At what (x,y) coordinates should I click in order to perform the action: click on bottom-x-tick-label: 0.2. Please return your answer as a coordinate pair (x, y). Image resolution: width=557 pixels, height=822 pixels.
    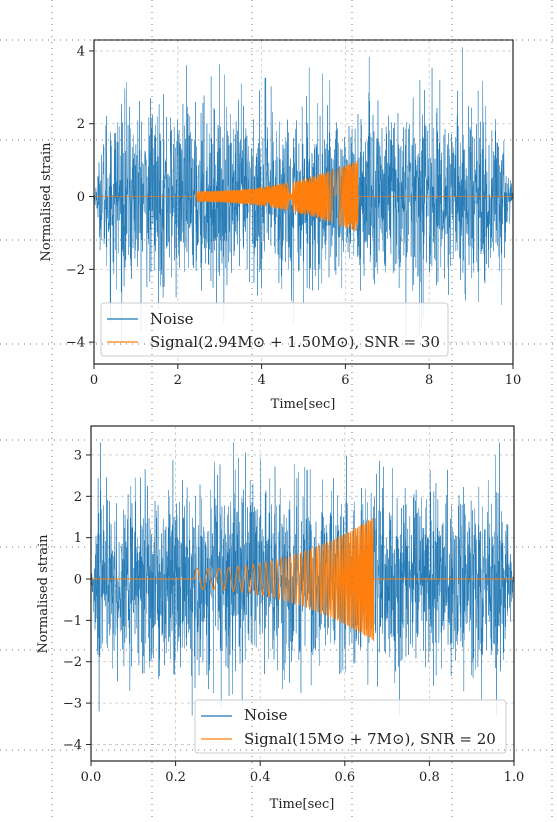
    Looking at the image, I should click on (175, 777).